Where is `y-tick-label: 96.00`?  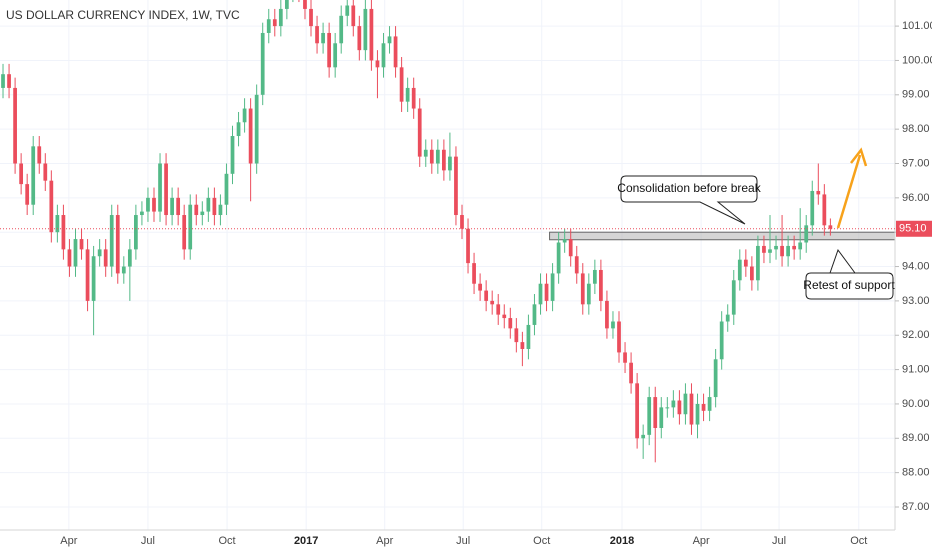
y-tick-label: 96.00 is located at coordinates (916, 198).